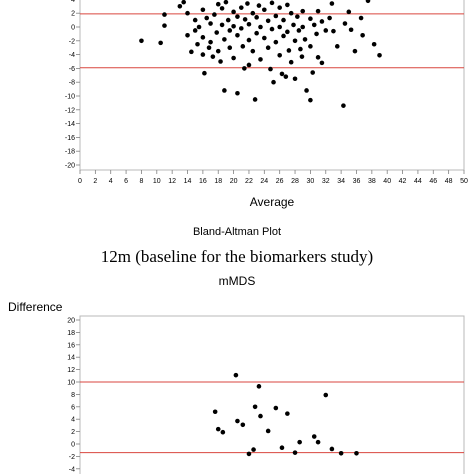 This screenshot has width=474, height=474. What do you see at coordinates (280, 181) in the screenshot?
I see `x-tick-label: 26` at bounding box center [280, 181].